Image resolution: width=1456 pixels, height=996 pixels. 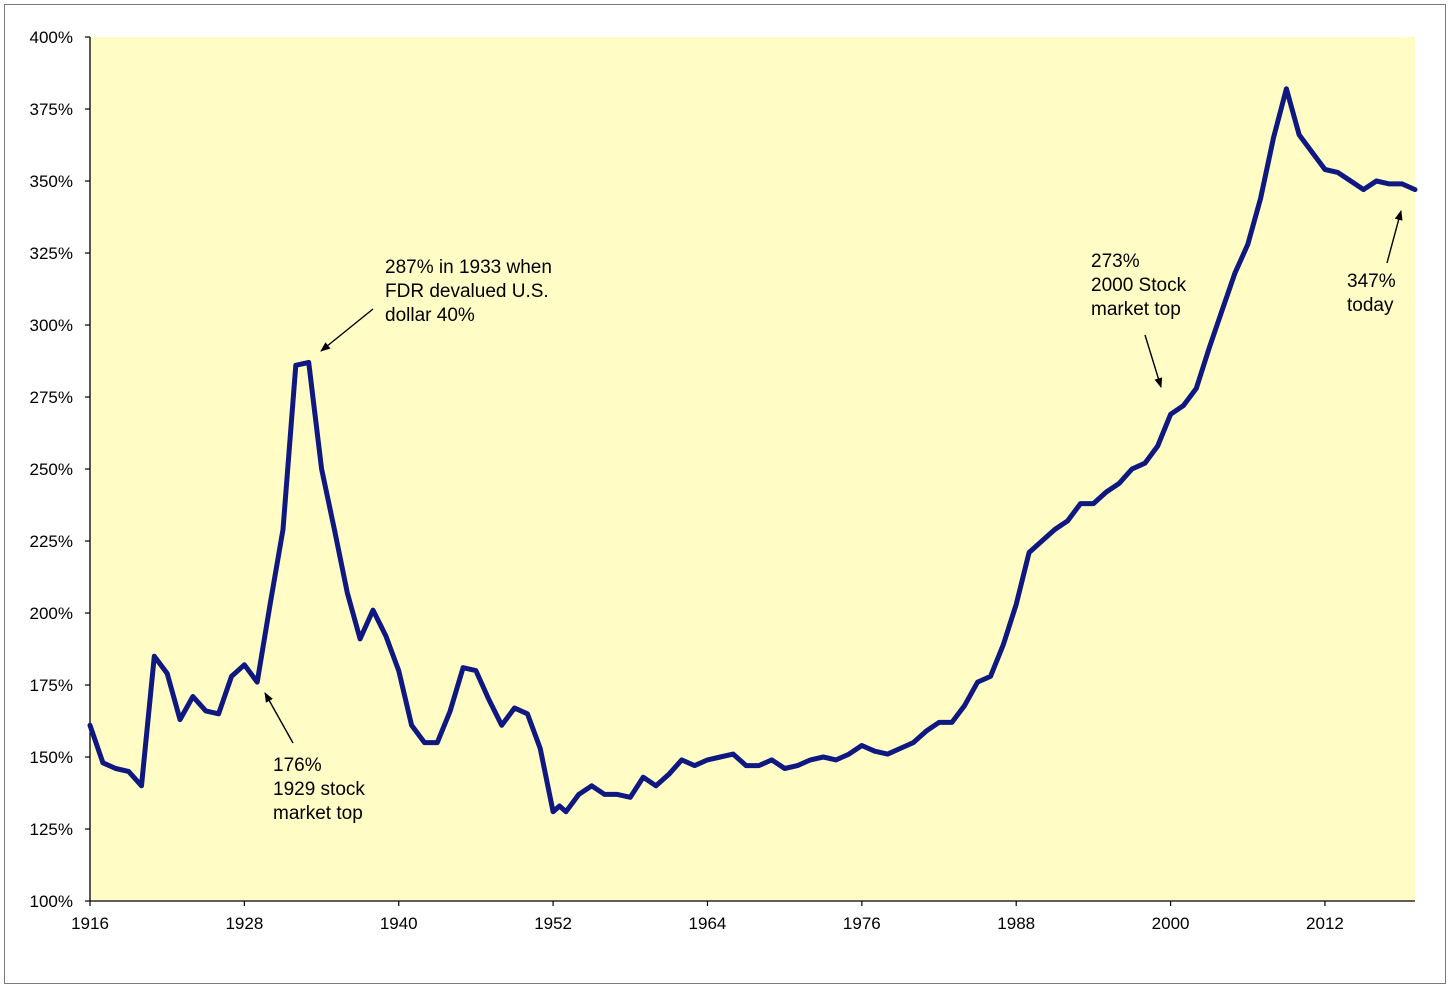 I want to click on annotation-2000: 273% 2000 Stock market top, so click(x=1139, y=319).